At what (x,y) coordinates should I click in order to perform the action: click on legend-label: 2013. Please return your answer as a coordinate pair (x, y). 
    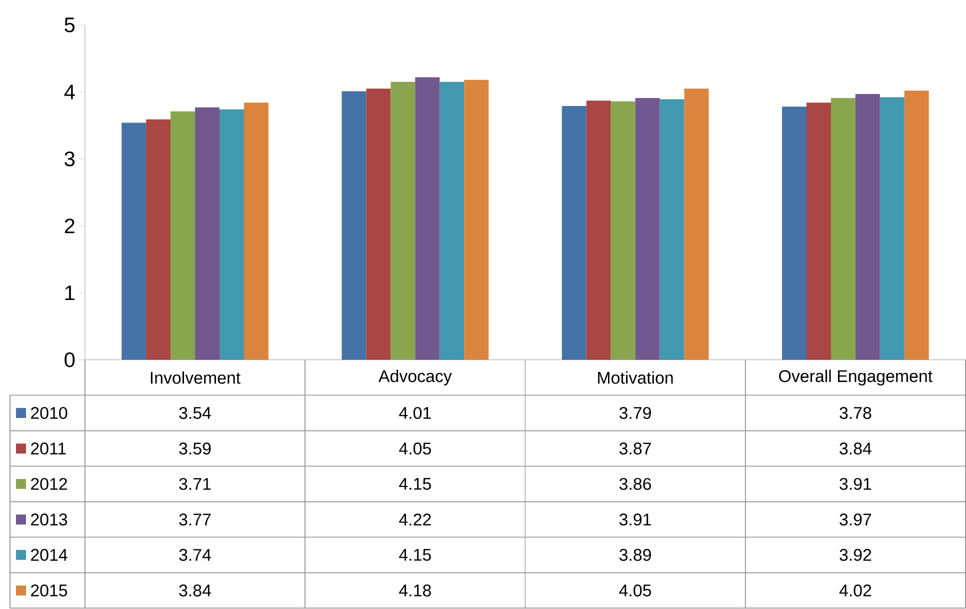
    Looking at the image, I should click on (49, 520).